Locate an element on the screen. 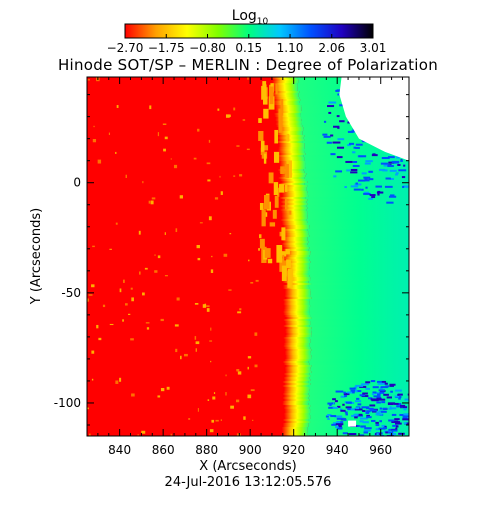 This screenshot has height=512, width=497. colorbar-label-base: Log is located at coordinates (244, 16).